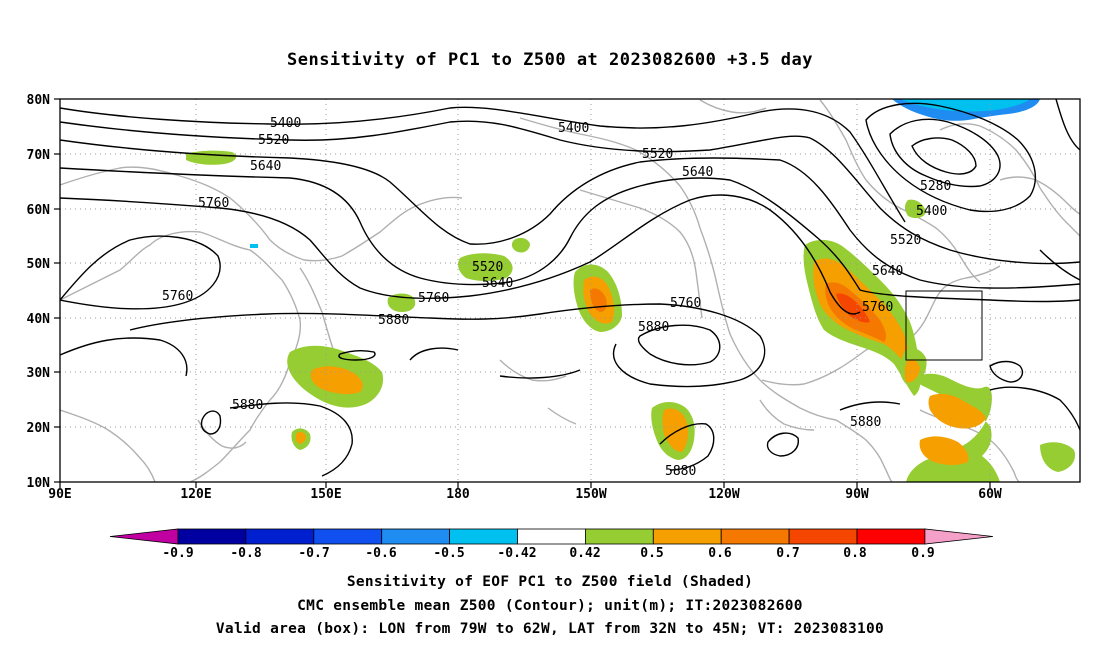 The image size is (1100, 650). Describe the element at coordinates (39, 210) in the screenshot. I see `lat-tick-label: 60N` at that location.